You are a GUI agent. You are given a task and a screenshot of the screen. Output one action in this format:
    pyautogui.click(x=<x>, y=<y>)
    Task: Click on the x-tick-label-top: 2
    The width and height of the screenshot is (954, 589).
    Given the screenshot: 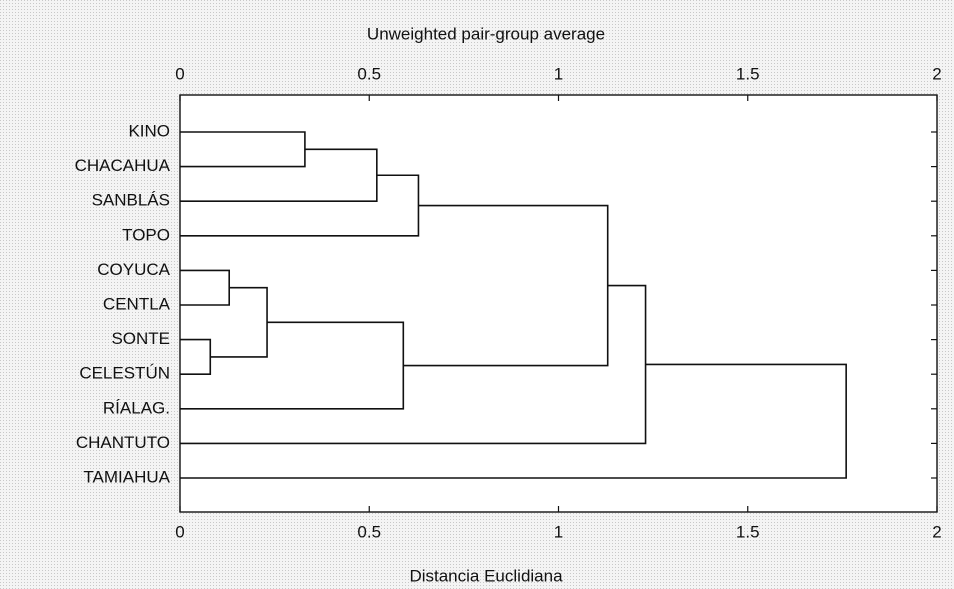 What is the action you would take?
    pyautogui.click(x=936, y=73)
    